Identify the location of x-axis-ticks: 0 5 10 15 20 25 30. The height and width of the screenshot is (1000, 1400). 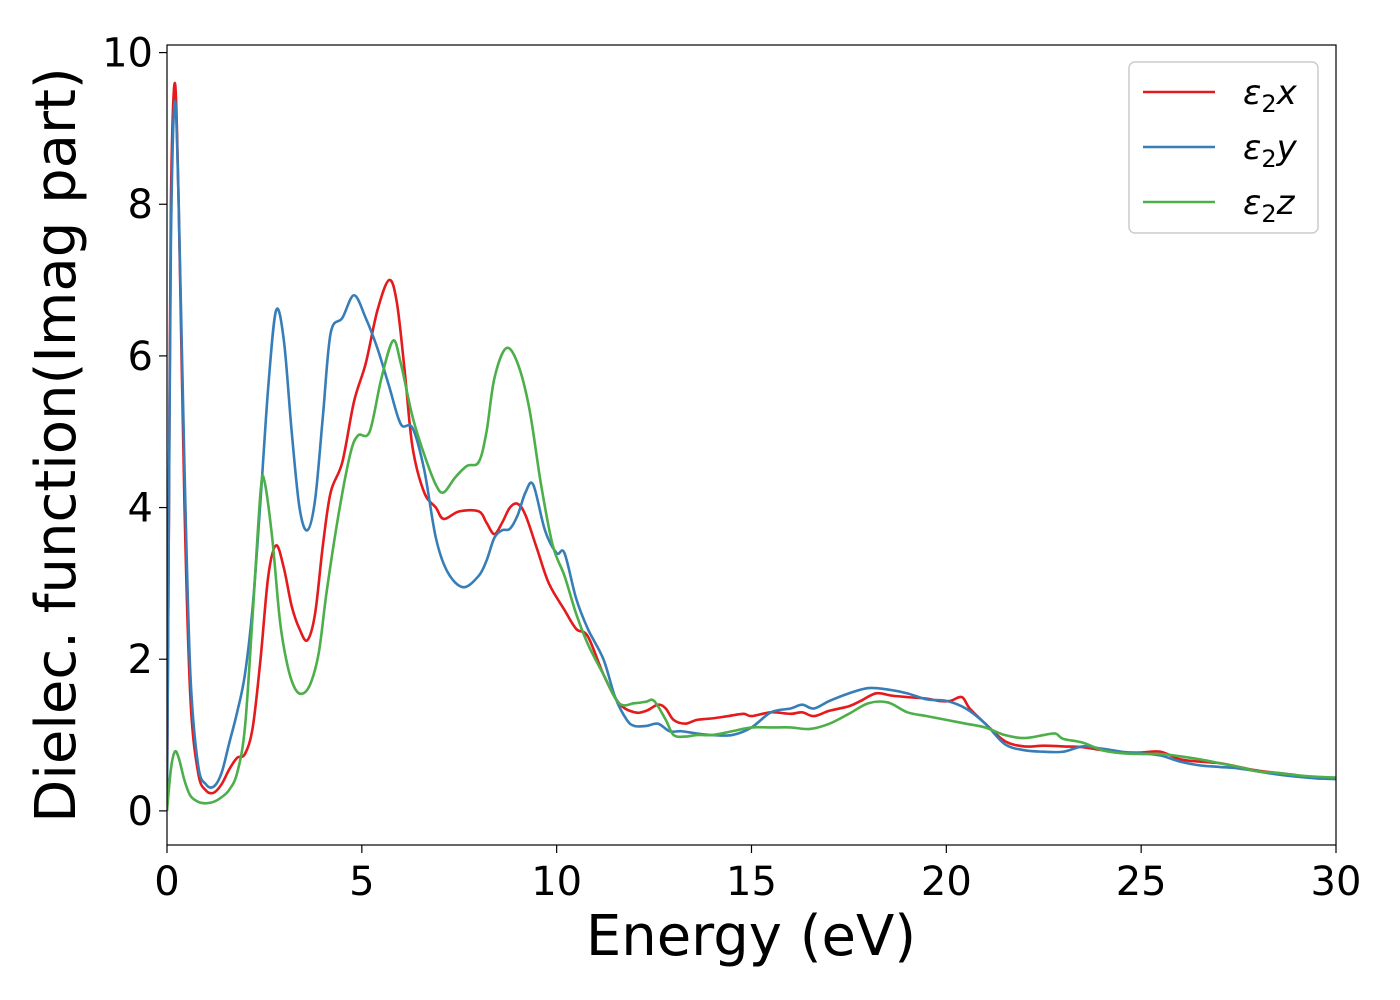
(757, 875).